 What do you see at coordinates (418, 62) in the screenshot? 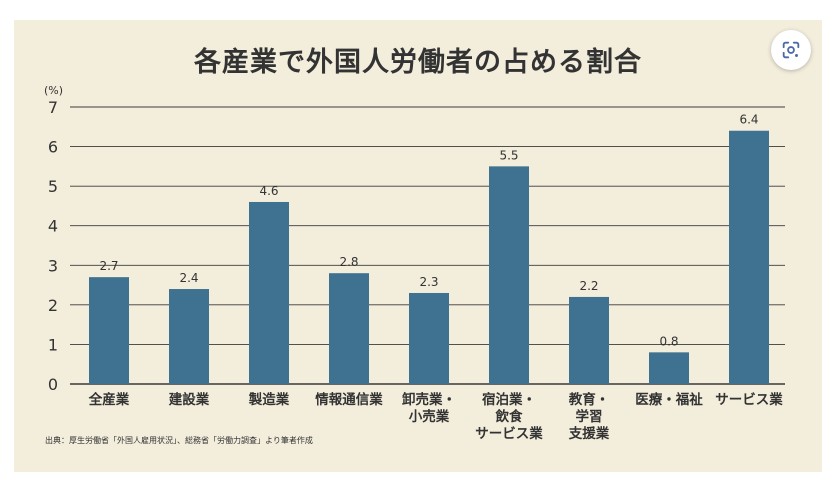
I see `chart-title: 各産業で外国人労働者の占める割合` at bounding box center [418, 62].